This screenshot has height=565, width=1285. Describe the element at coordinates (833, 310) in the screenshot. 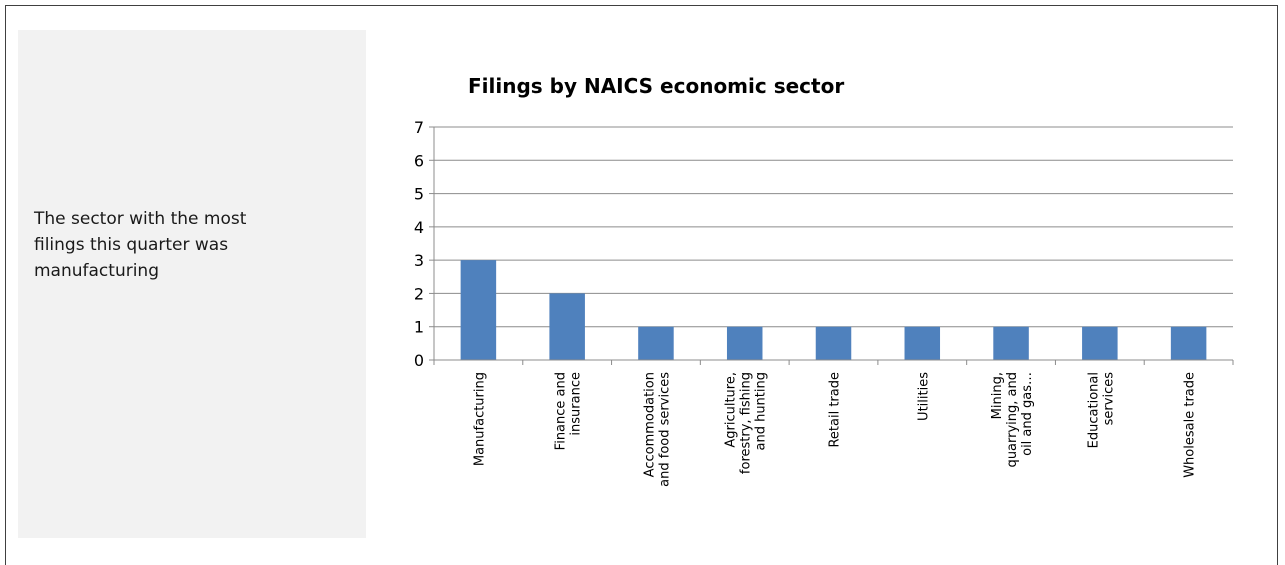

I see `bars` at that location.